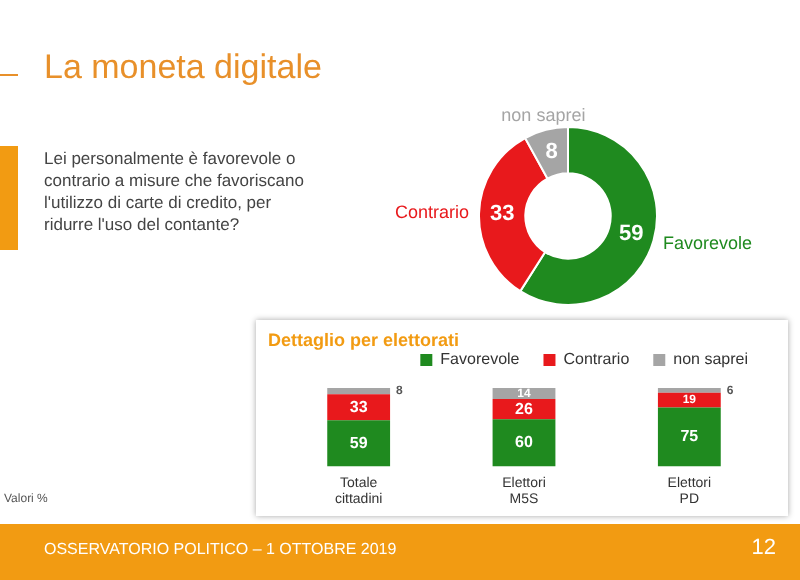 This screenshot has height=580, width=800. Describe the element at coordinates (763, 548) in the screenshot. I see `text: 12` at that location.